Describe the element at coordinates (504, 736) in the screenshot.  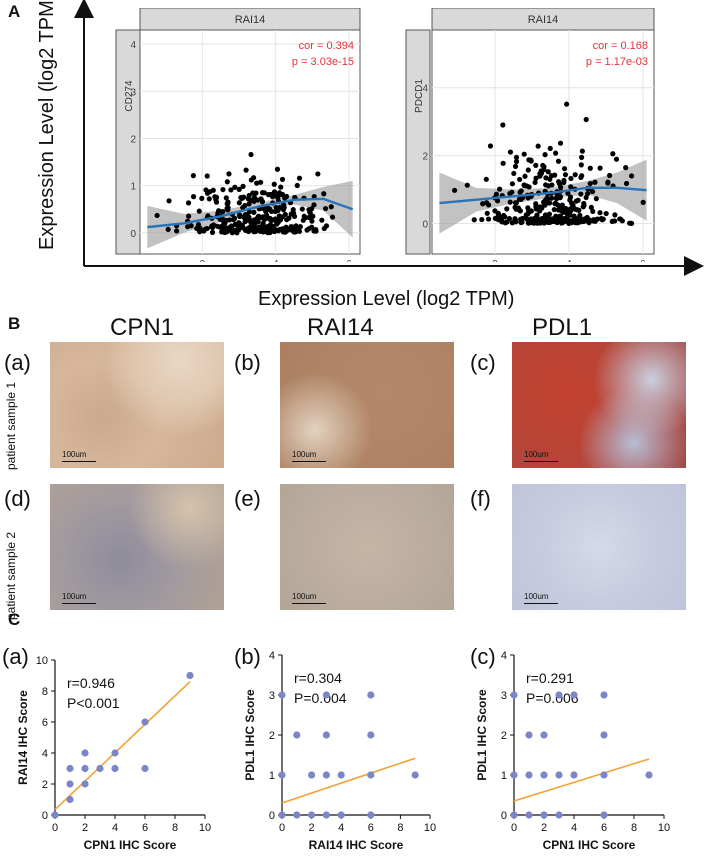
I see `y-tick-label: 2` at that location.